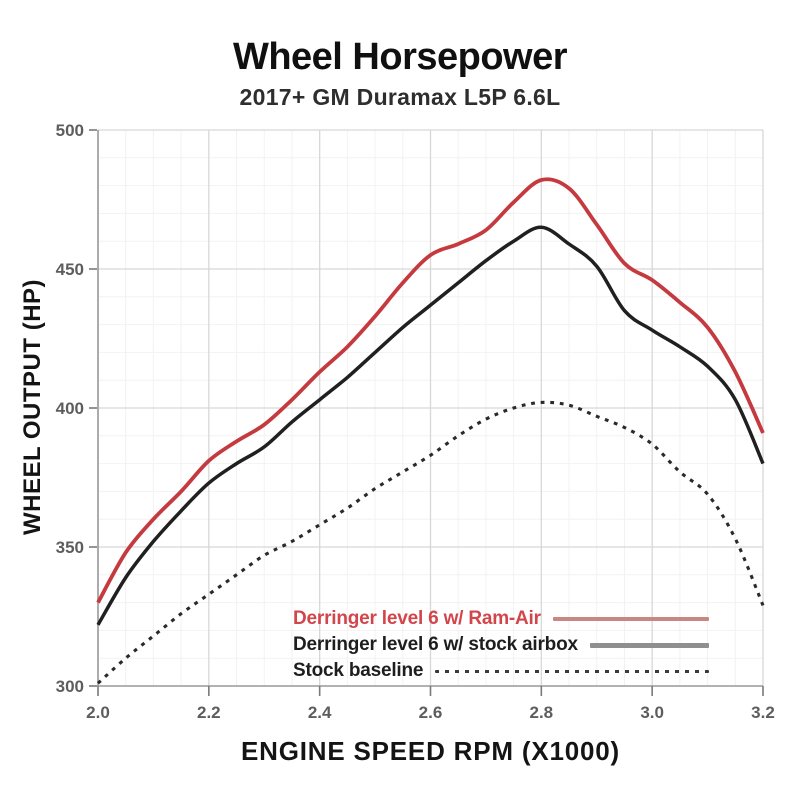  What do you see at coordinates (70, 130) in the screenshot?
I see `y-tick-label: 500` at bounding box center [70, 130].